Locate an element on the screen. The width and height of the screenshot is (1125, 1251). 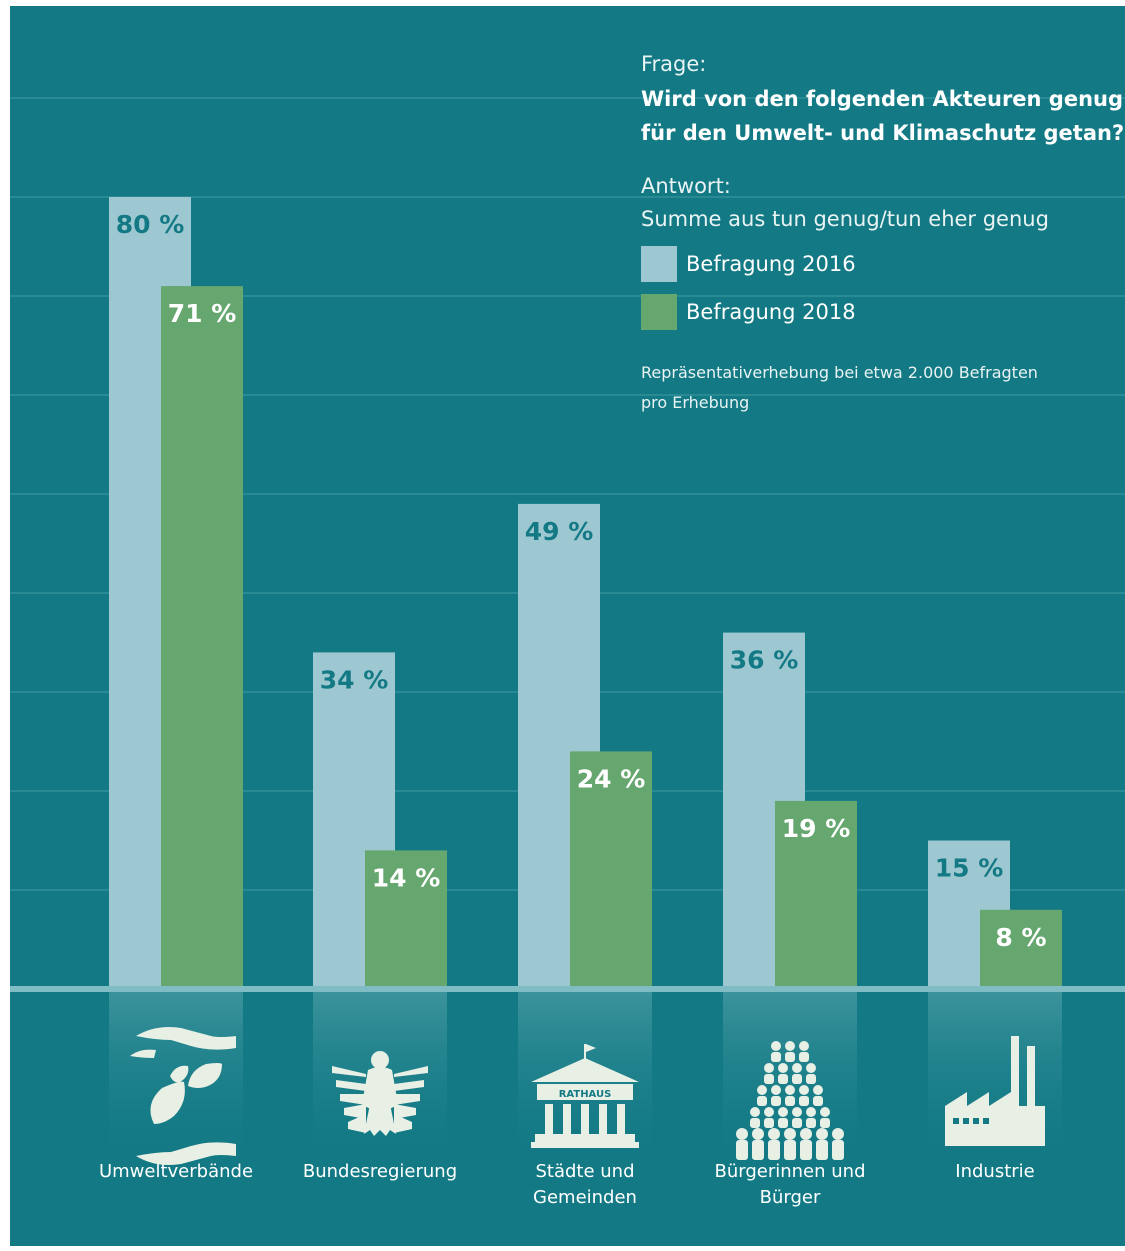
value-label-2018-1: 71 % is located at coordinates (202, 313).